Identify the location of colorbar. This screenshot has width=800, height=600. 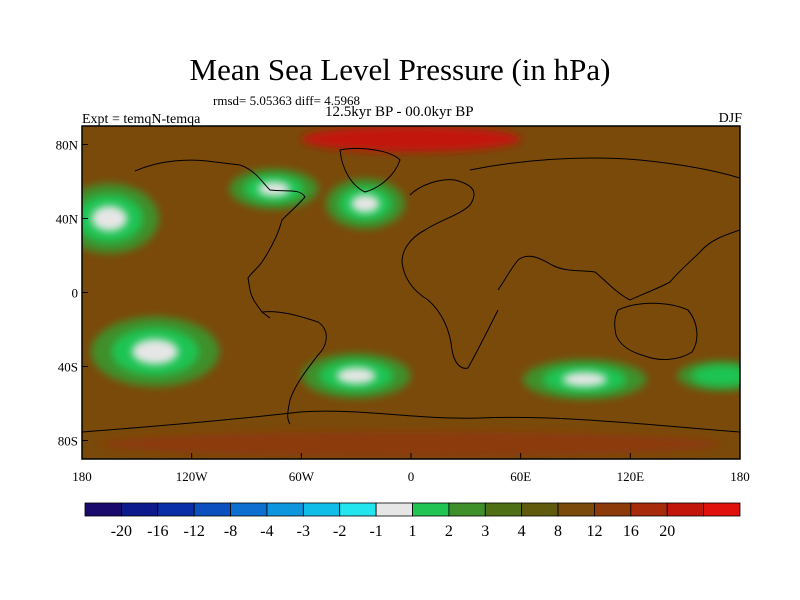
(412, 509).